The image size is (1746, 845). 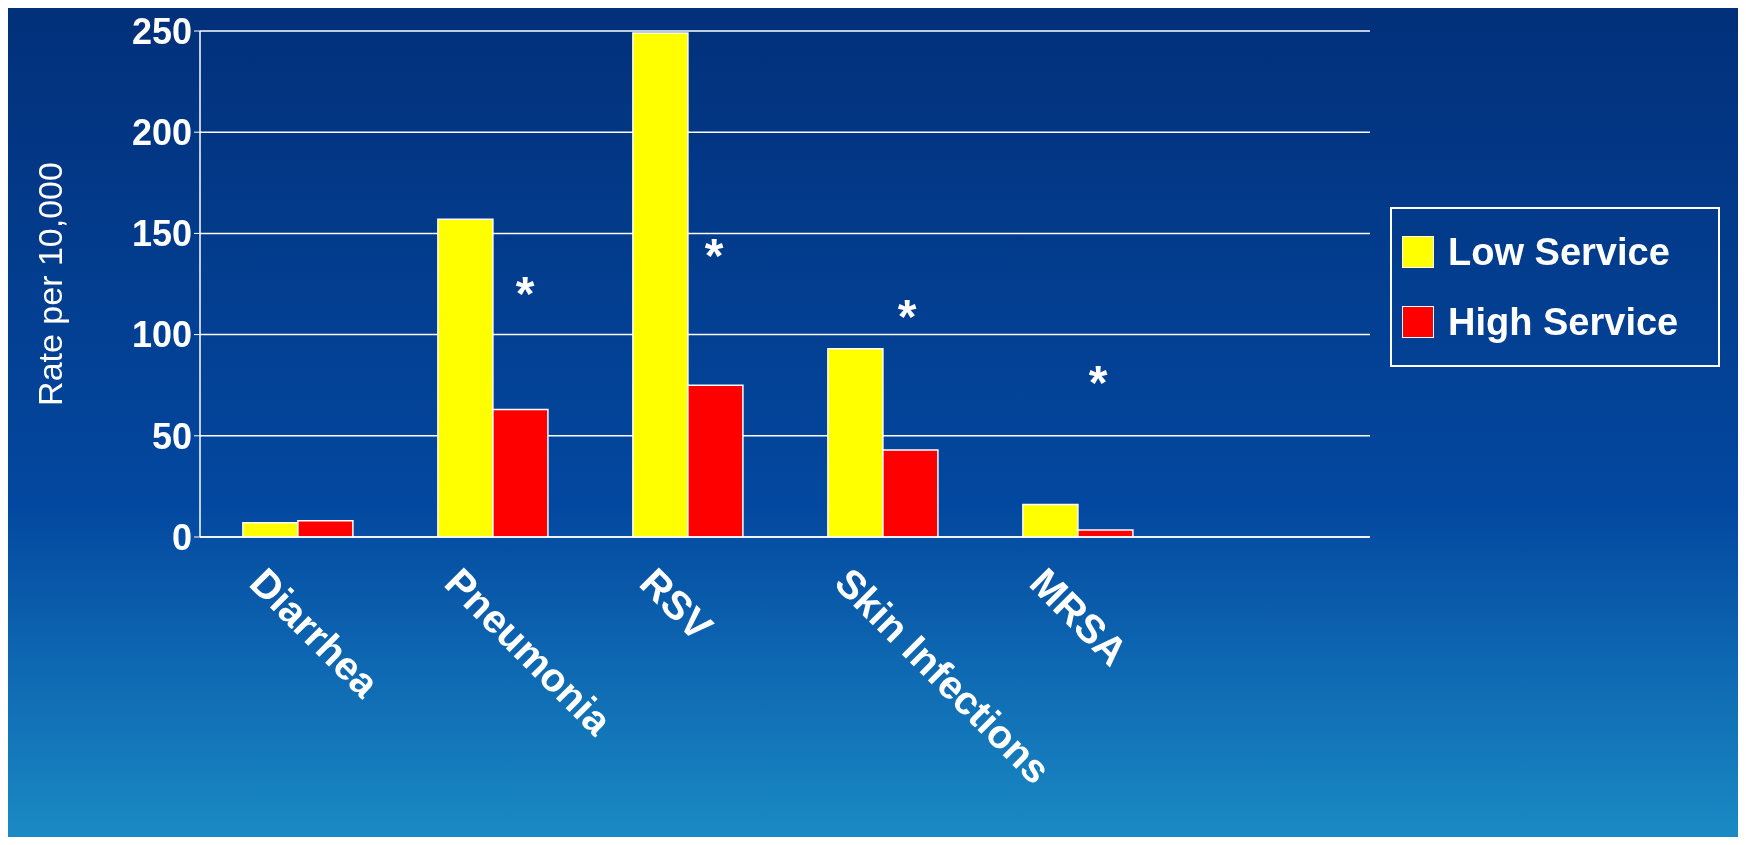 I want to click on y-tick-label: 150, so click(x=161, y=234).